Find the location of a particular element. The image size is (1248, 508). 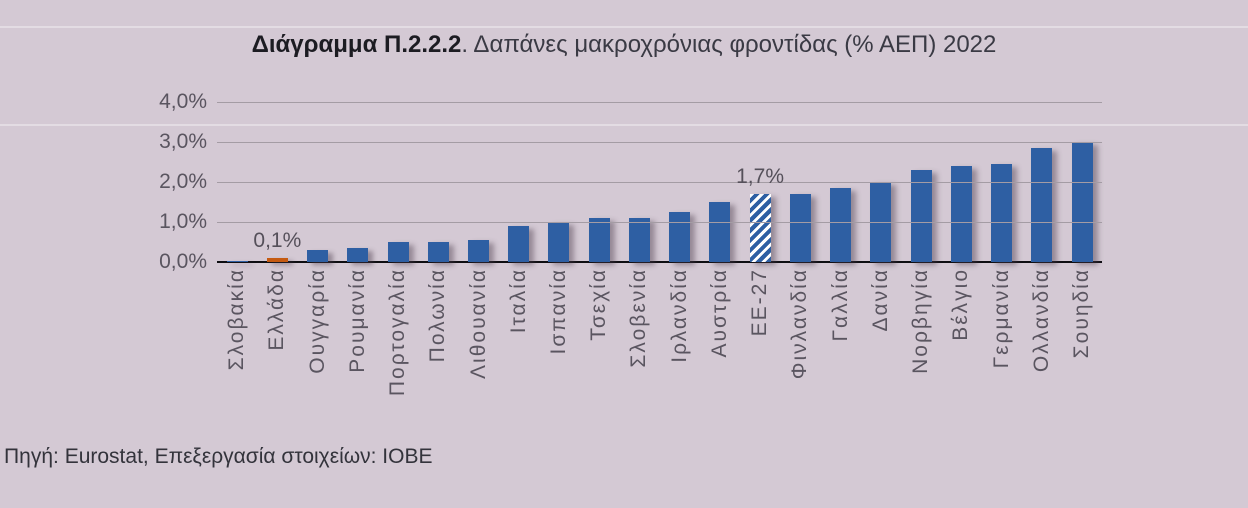

x-label-Πορτογαλία: Πορτογαλία is located at coordinates (398, 332).